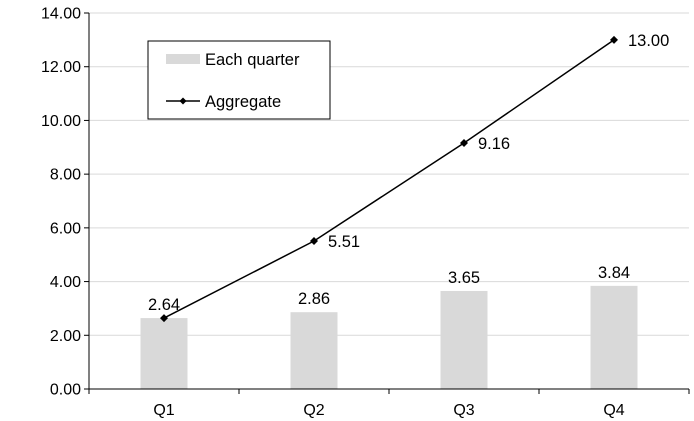  What do you see at coordinates (65, 202) in the screenshot?
I see `y-axis-ticks: 0.00 2.00 4.00 6.00 8.00 10.00 12.00 14.00` at bounding box center [65, 202].